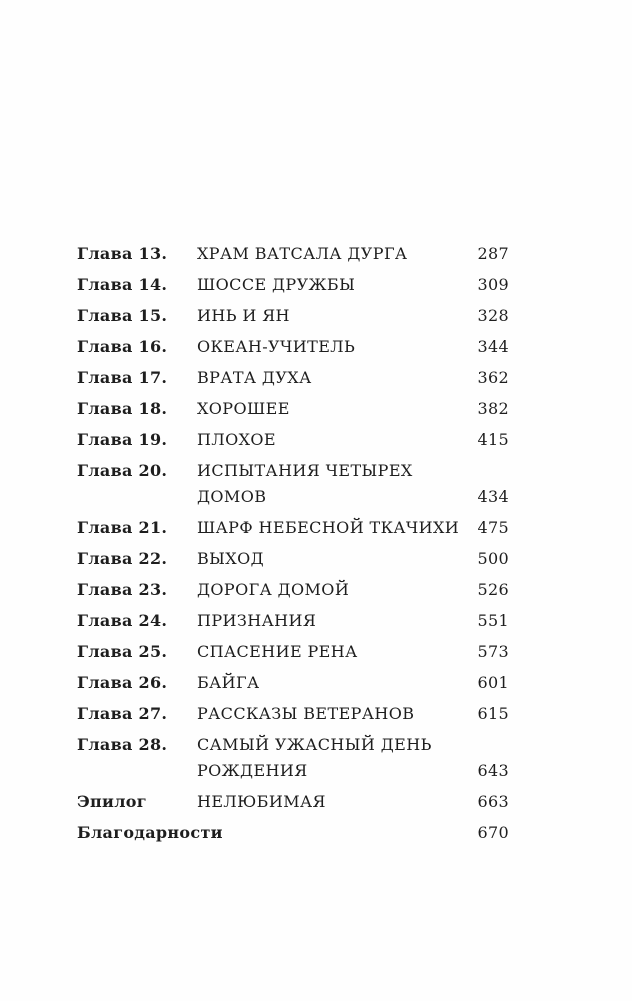  I want to click on toc-entry-title: БАЙГА, so click(228, 682).